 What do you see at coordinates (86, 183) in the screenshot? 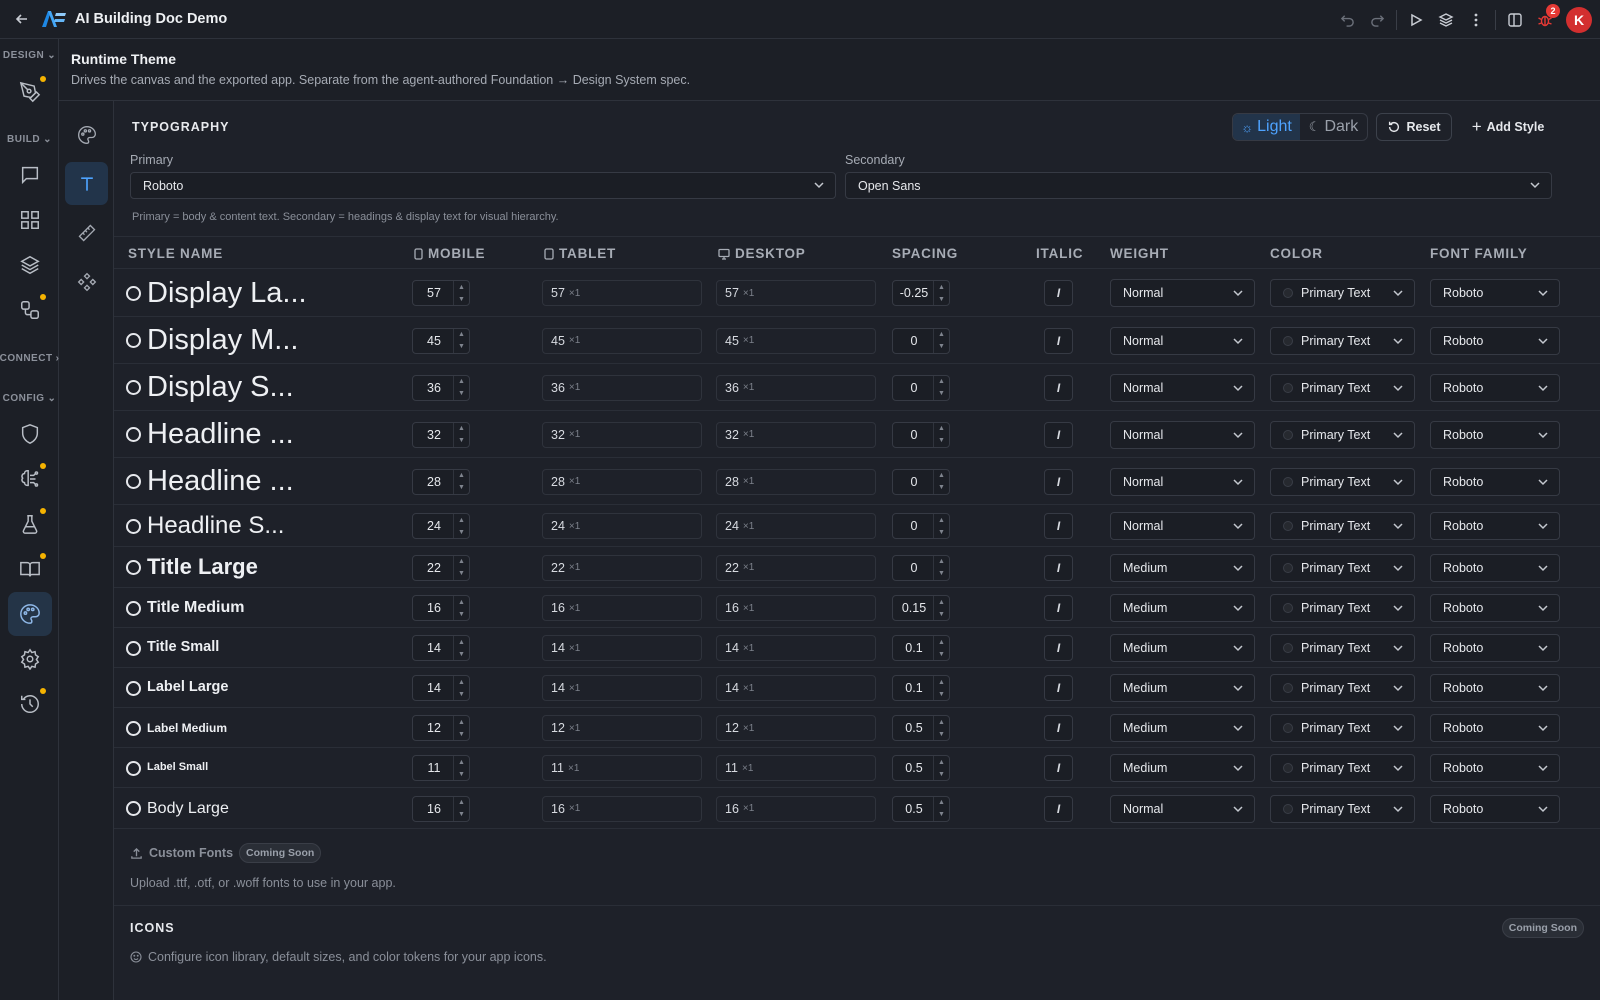
I see `subnav-typography` at bounding box center [86, 183].